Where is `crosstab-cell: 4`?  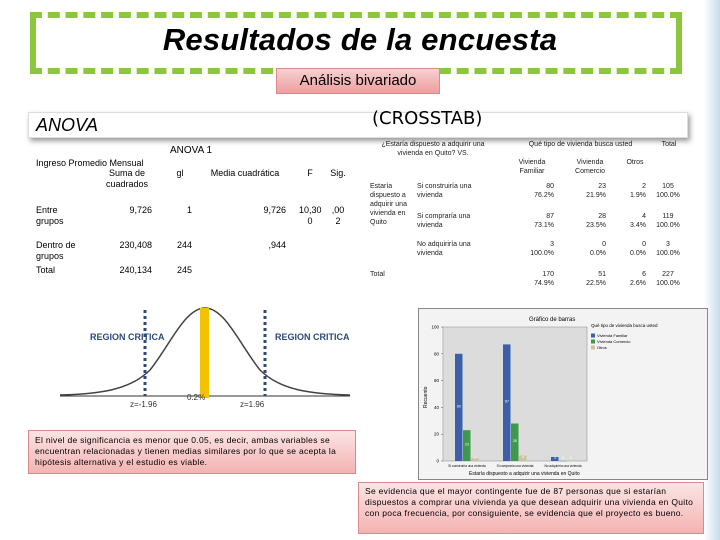 crosstab-cell: 4 is located at coordinates (644, 216).